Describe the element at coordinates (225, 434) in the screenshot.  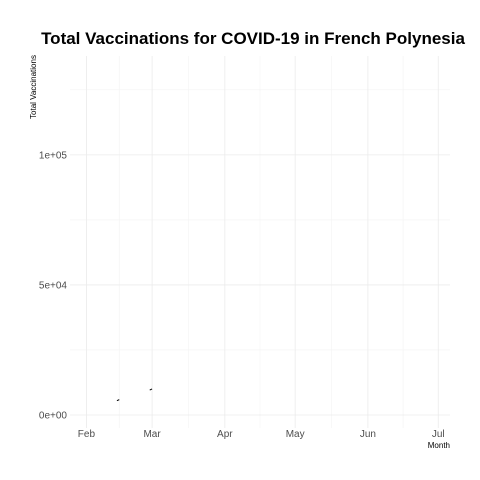
I see `x-tick-label-apr: Apr` at that location.